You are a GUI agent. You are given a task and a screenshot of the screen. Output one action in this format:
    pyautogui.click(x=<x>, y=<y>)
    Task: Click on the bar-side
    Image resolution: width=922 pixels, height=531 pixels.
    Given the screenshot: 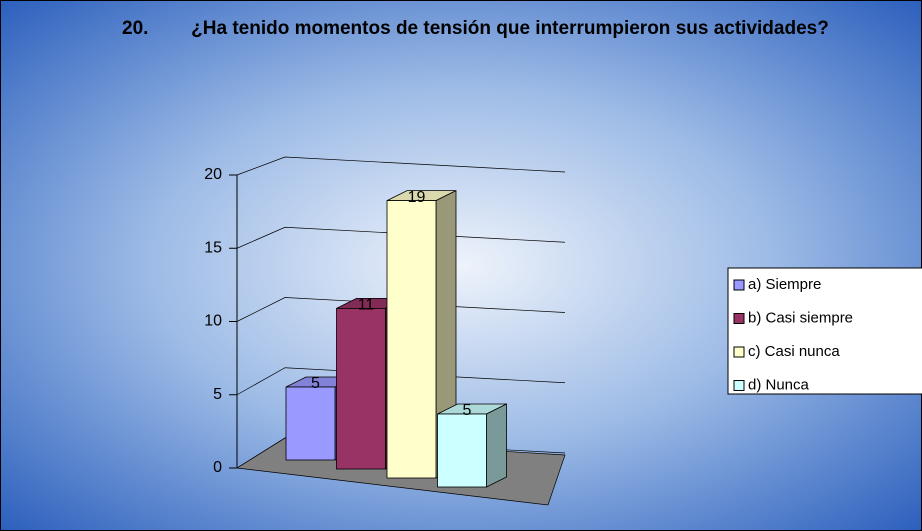 What is the action you would take?
    pyautogui.click(x=496, y=445)
    